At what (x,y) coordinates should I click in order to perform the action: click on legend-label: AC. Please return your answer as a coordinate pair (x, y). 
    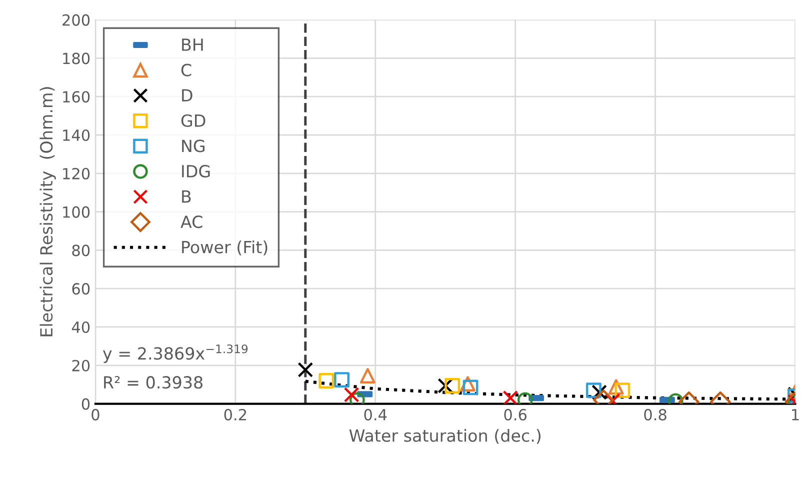
    Looking at the image, I should click on (191, 222).